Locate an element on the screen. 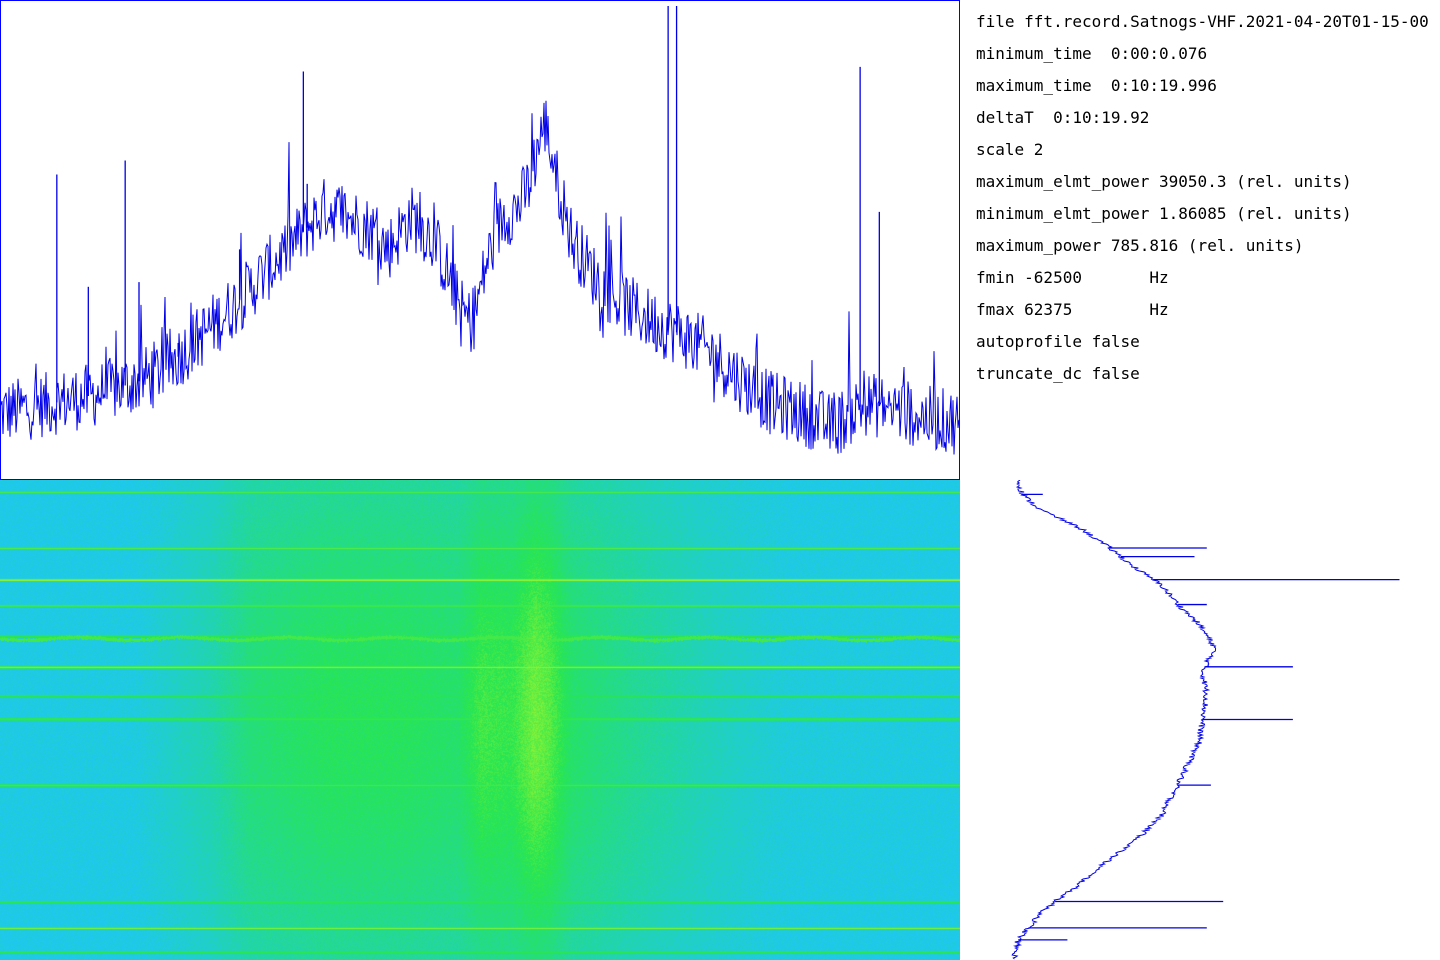 This screenshot has height=960, width=1440. time-profile-svg is located at coordinates (1205, 720).